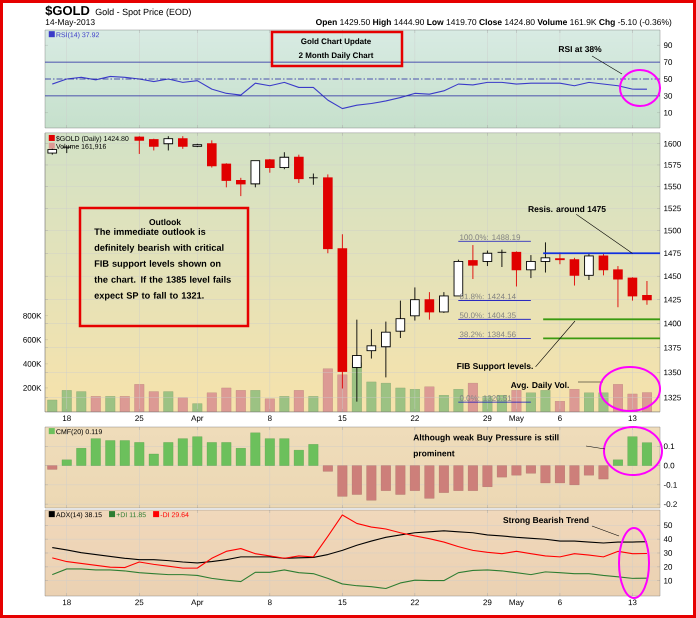  What do you see at coordinates (494, 22) in the screenshot?
I see `text: Open 1429.50 High 1444.90 Low 1419.70 Close 1424.80 Volume 161.9K Chg -5.10 (-0.36%)` at bounding box center [494, 22].